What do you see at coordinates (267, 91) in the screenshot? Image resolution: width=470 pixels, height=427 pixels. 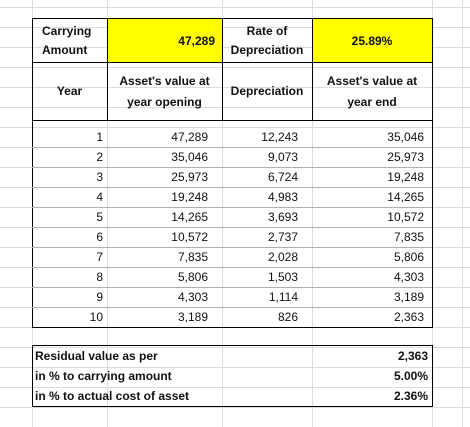 I see `column-header: Depreciation` at bounding box center [267, 91].